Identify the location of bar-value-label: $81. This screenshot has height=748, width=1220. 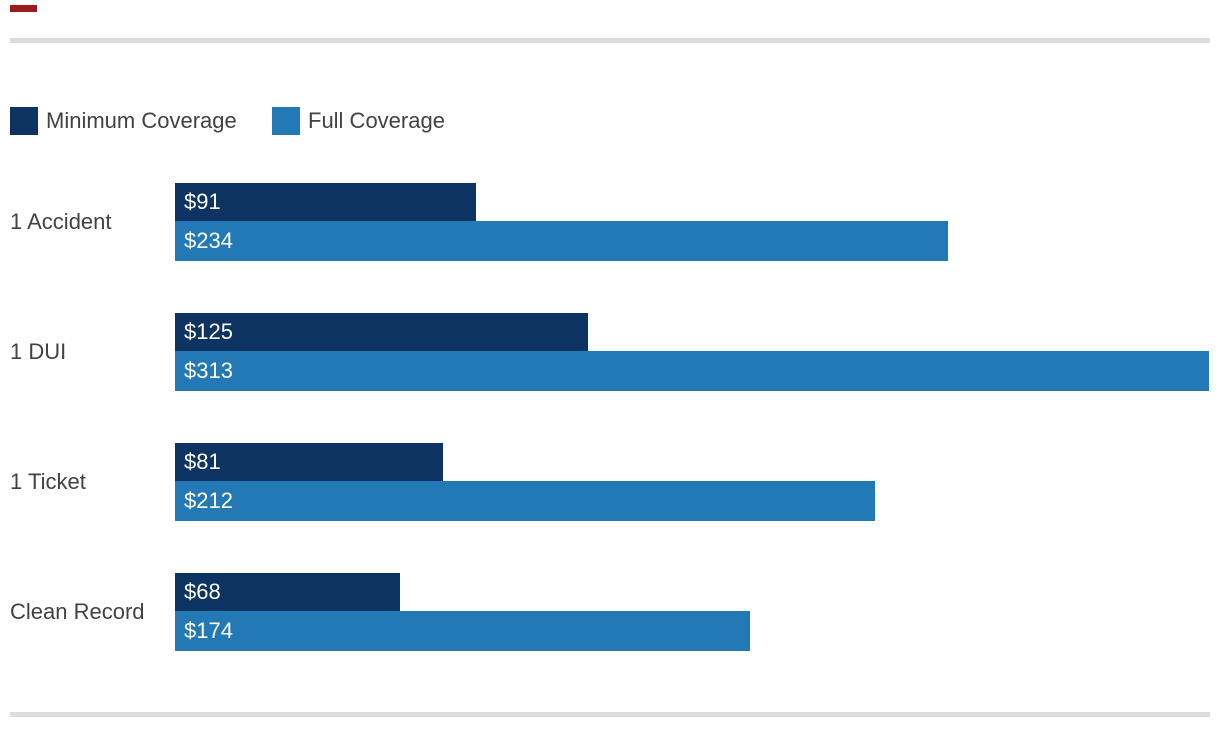
(202, 461).